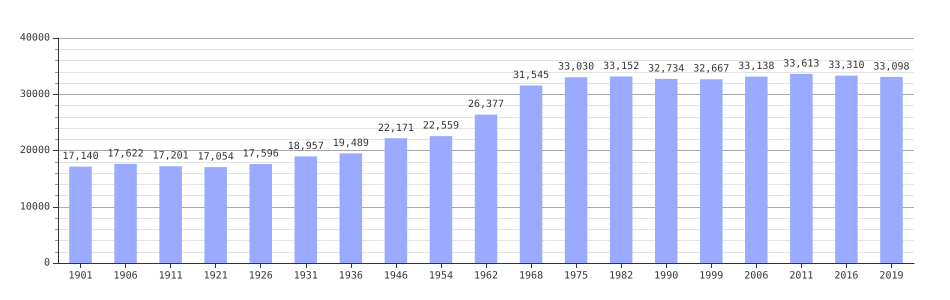  I want to click on x-tick-label: 1911, so click(170, 276).